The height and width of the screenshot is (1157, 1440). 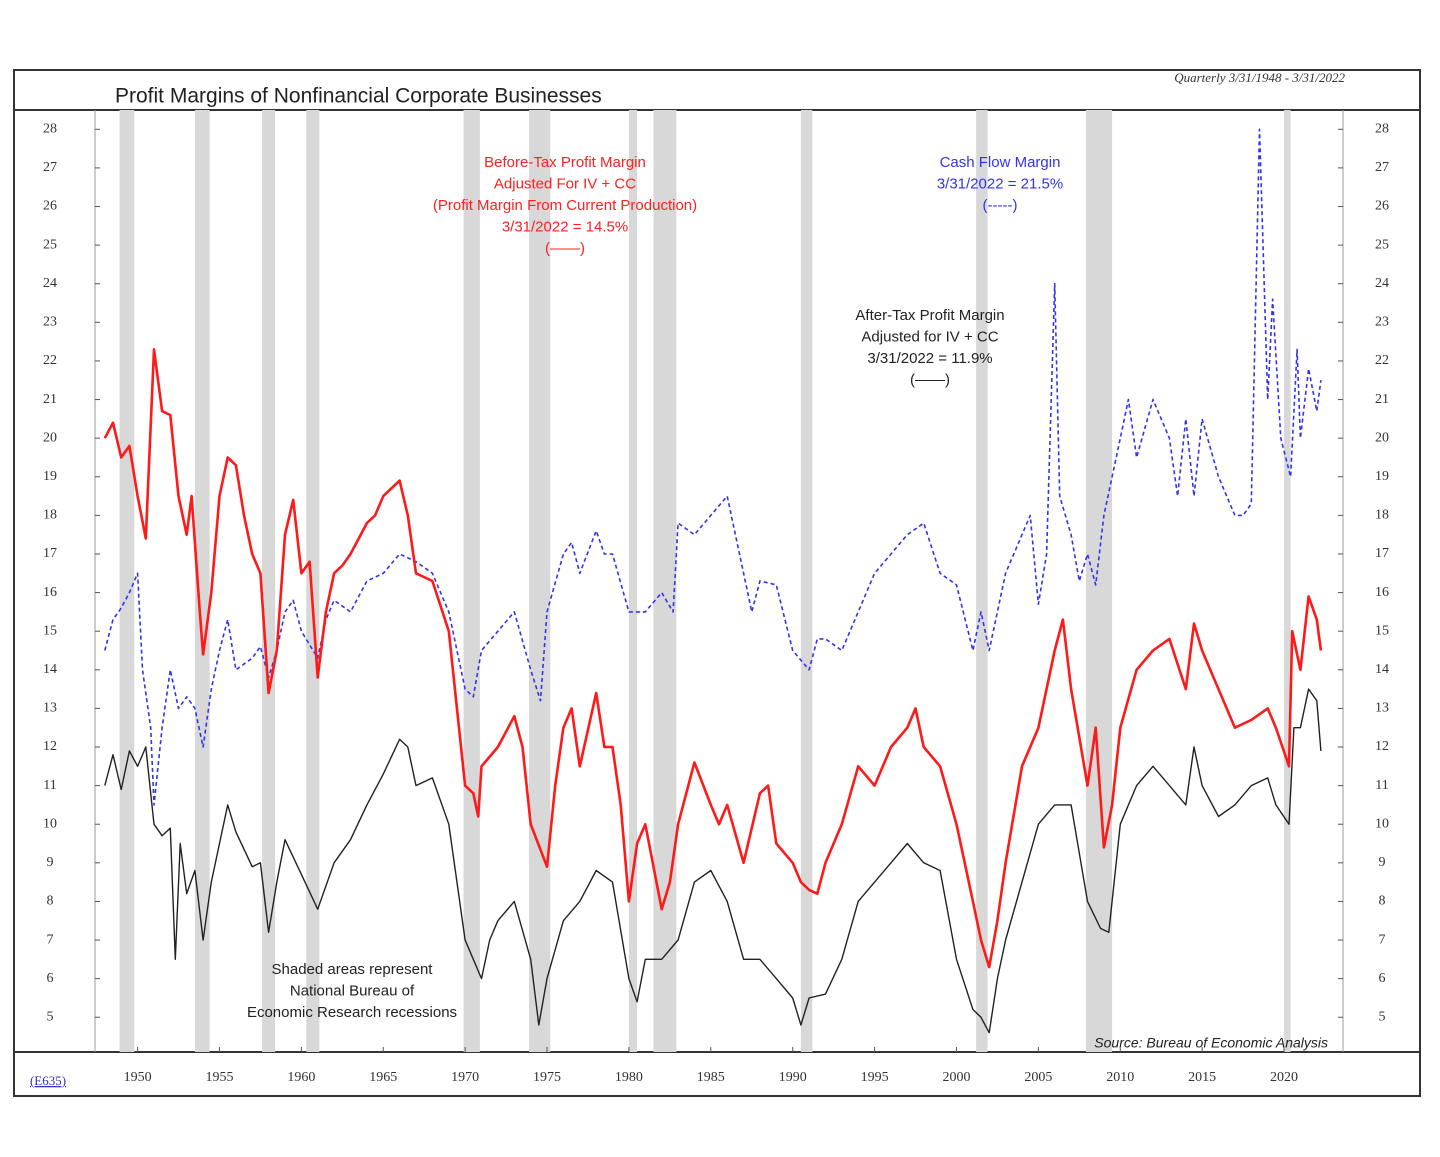 I want to click on y2-tick-label: 10, so click(x=1382, y=823).